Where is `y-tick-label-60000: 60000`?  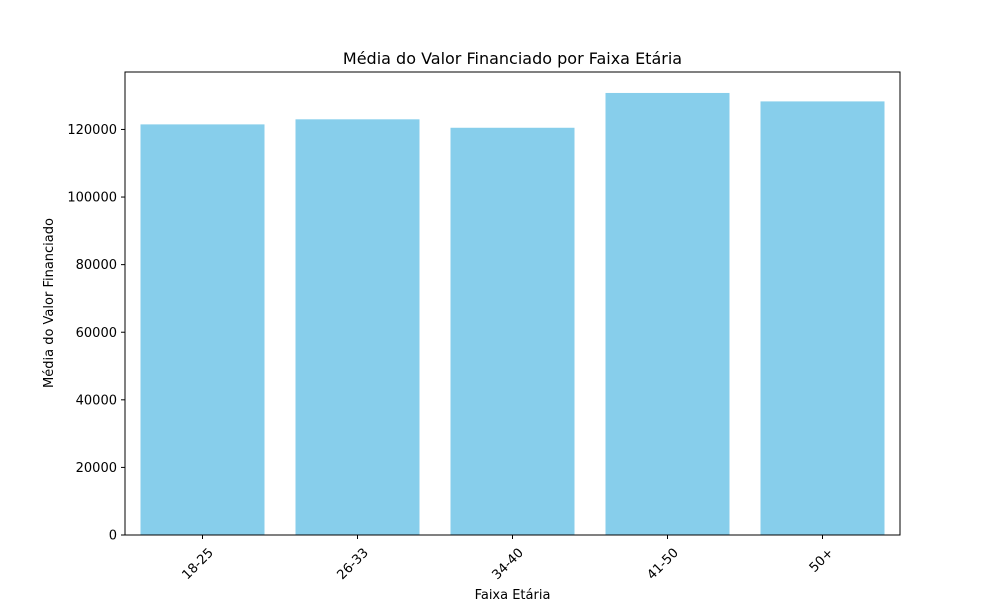
y-tick-label-60000: 60000 is located at coordinates (96, 333).